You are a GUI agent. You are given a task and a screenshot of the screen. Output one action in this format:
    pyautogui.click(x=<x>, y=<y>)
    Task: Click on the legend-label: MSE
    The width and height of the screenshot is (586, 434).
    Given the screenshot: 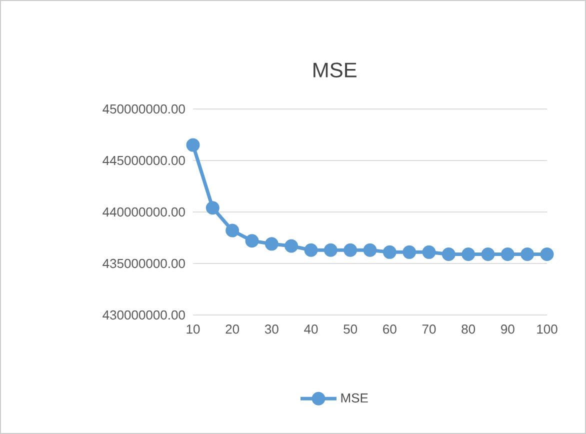 What is the action you would take?
    pyautogui.click(x=354, y=398)
    